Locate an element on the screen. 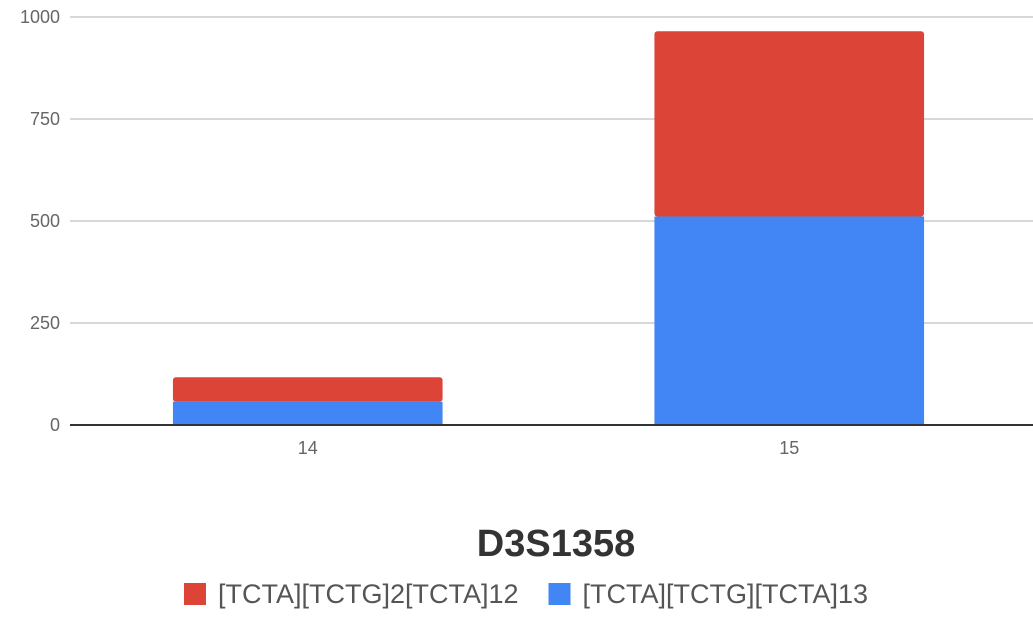 The width and height of the screenshot is (1033, 624). chart-title: D3S1358 is located at coordinates (556, 544).